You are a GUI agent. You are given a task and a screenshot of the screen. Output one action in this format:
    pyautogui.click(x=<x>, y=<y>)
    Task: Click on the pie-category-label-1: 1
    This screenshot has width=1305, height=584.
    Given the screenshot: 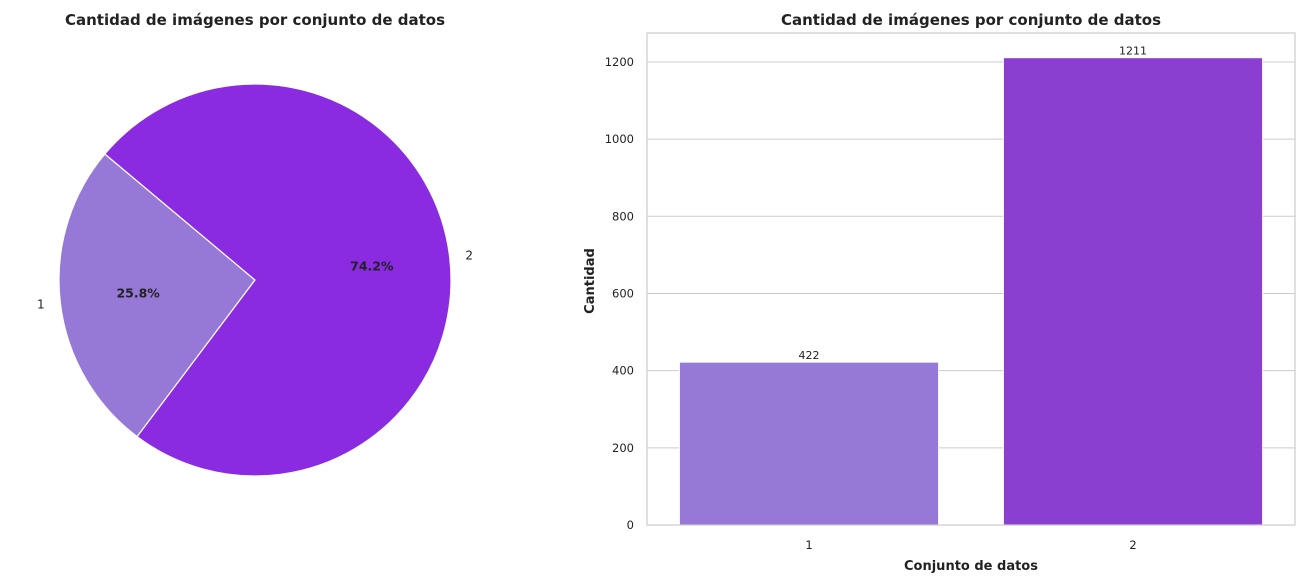 What is the action you would take?
    pyautogui.click(x=41, y=304)
    